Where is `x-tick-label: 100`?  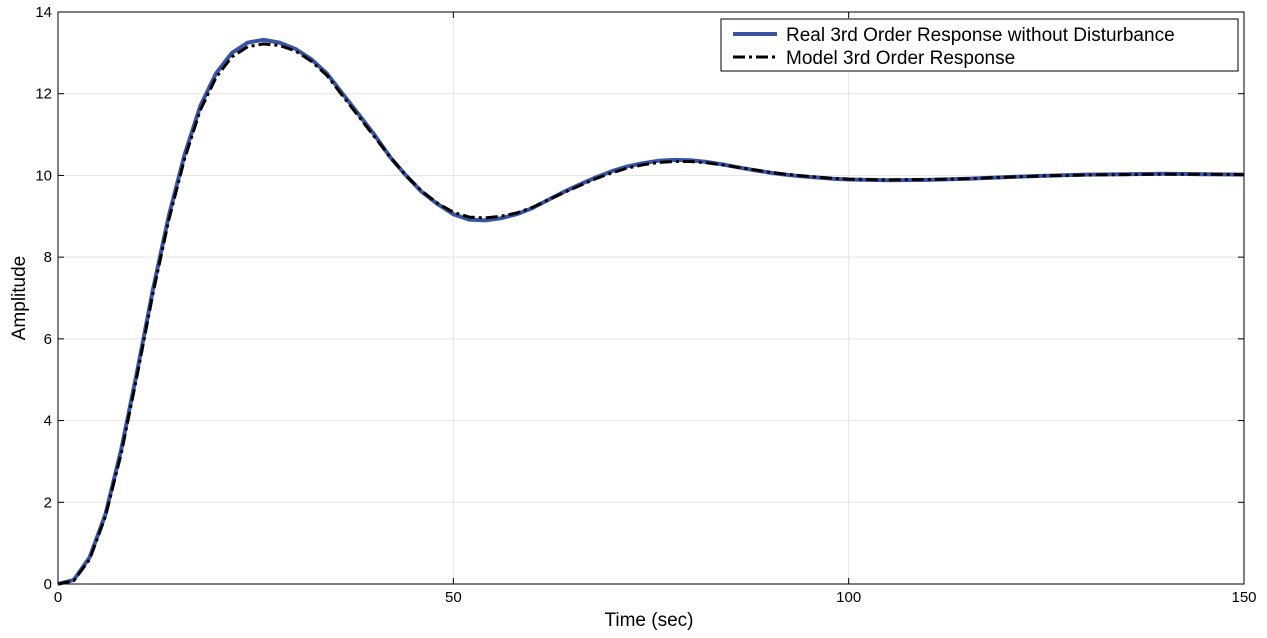 x-tick-label: 100 is located at coordinates (848, 597).